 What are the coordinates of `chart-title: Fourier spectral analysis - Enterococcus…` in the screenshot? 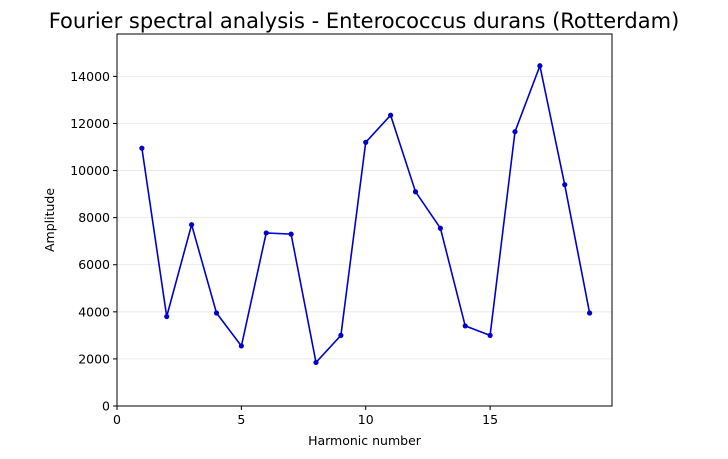 It's located at (364, 21).